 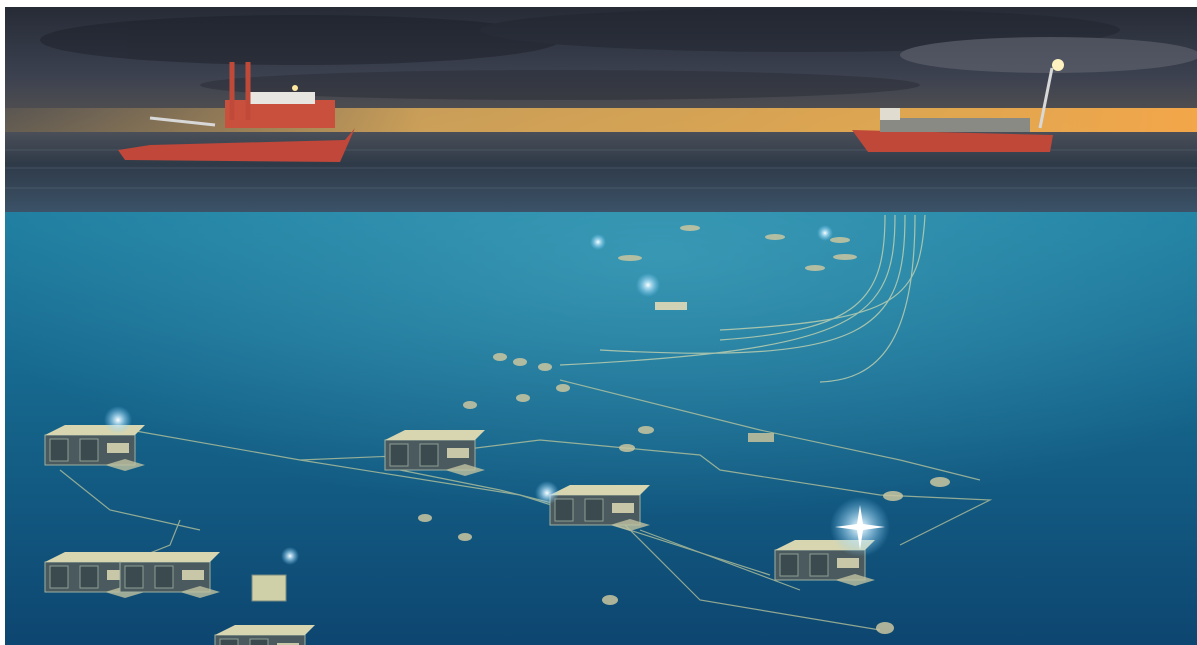 What do you see at coordinates (236, 112) in the screenshot?
I see `vessel` at bounding box center [236, 112].